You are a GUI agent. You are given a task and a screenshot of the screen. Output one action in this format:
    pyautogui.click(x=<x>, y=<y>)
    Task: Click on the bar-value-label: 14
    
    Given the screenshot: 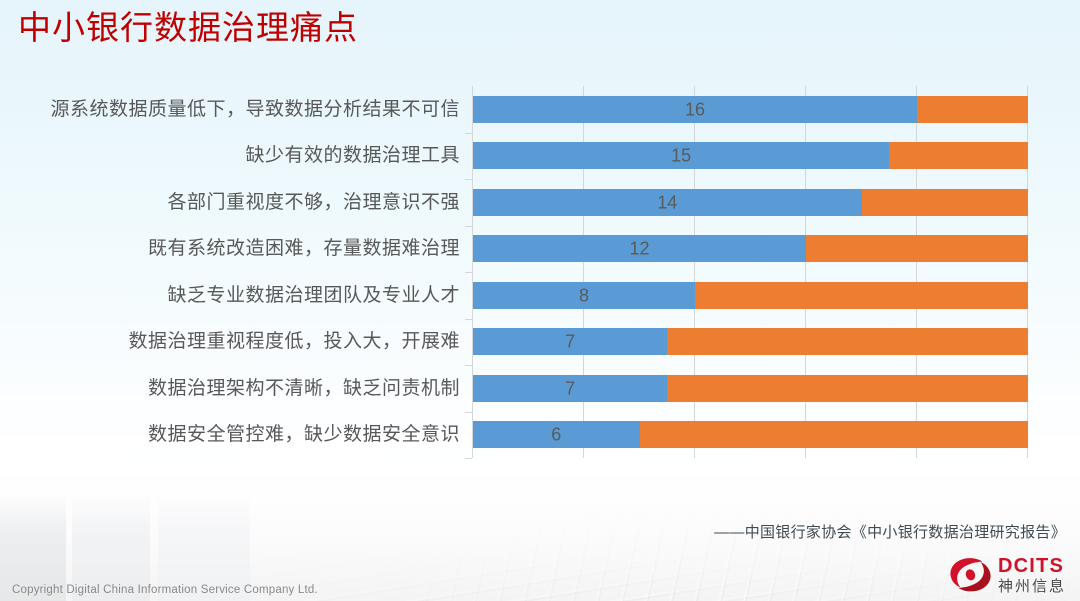 What is the action you would take?
    pyautogui.click(x=667, y=202)
    